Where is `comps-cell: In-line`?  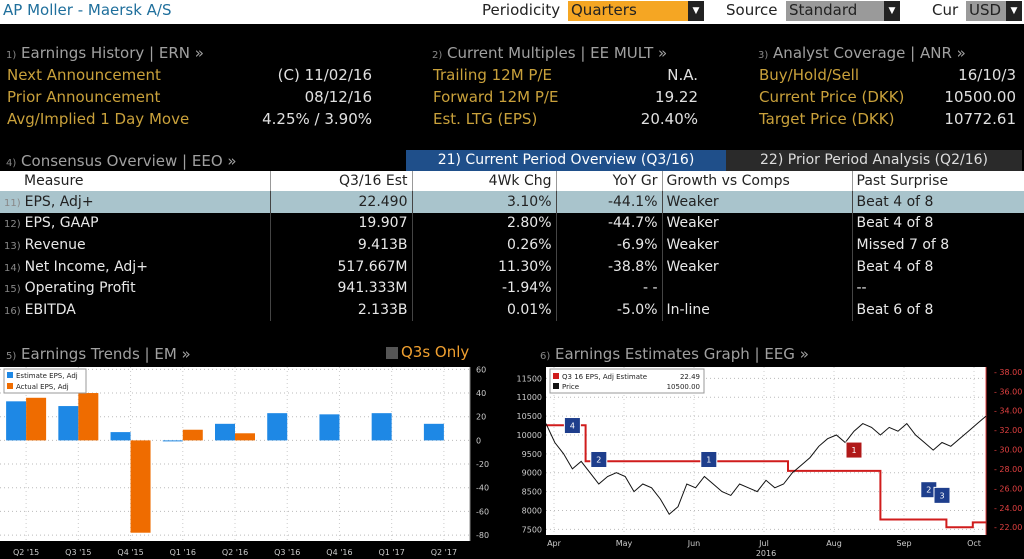 comps-cell: In-line is located at coordinates (757, 309).